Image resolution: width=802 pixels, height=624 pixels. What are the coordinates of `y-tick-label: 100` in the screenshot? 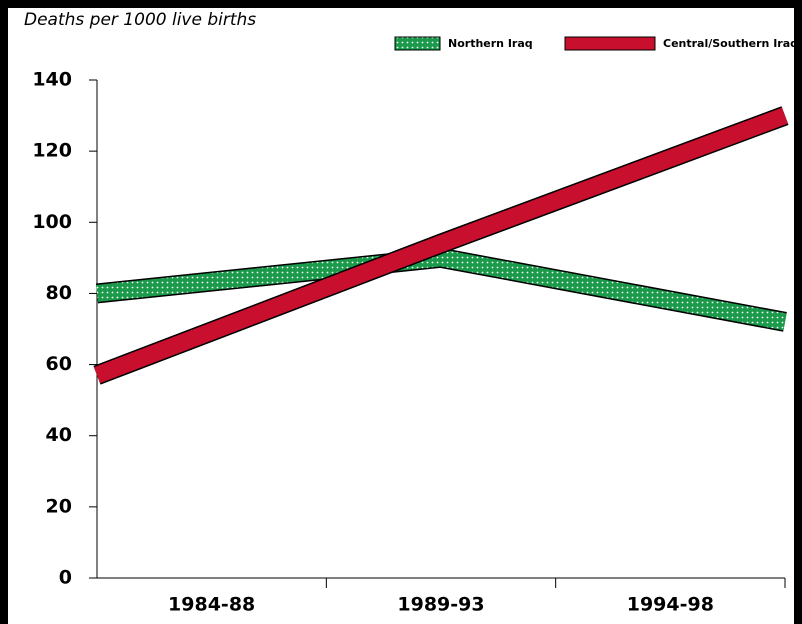 It's located at (52, 222).